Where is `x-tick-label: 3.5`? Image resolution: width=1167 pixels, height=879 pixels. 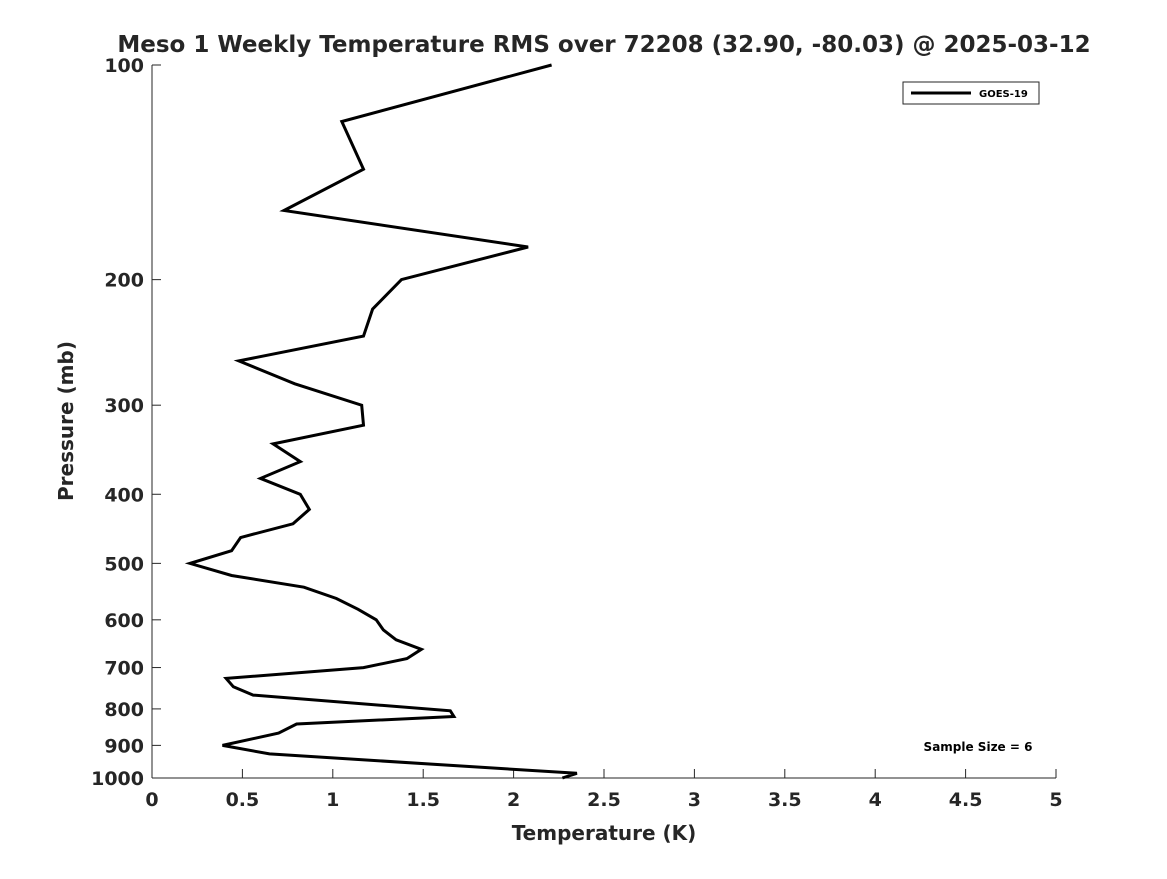
x-tick-label: 3.5 is located at coordinates (785, 800).